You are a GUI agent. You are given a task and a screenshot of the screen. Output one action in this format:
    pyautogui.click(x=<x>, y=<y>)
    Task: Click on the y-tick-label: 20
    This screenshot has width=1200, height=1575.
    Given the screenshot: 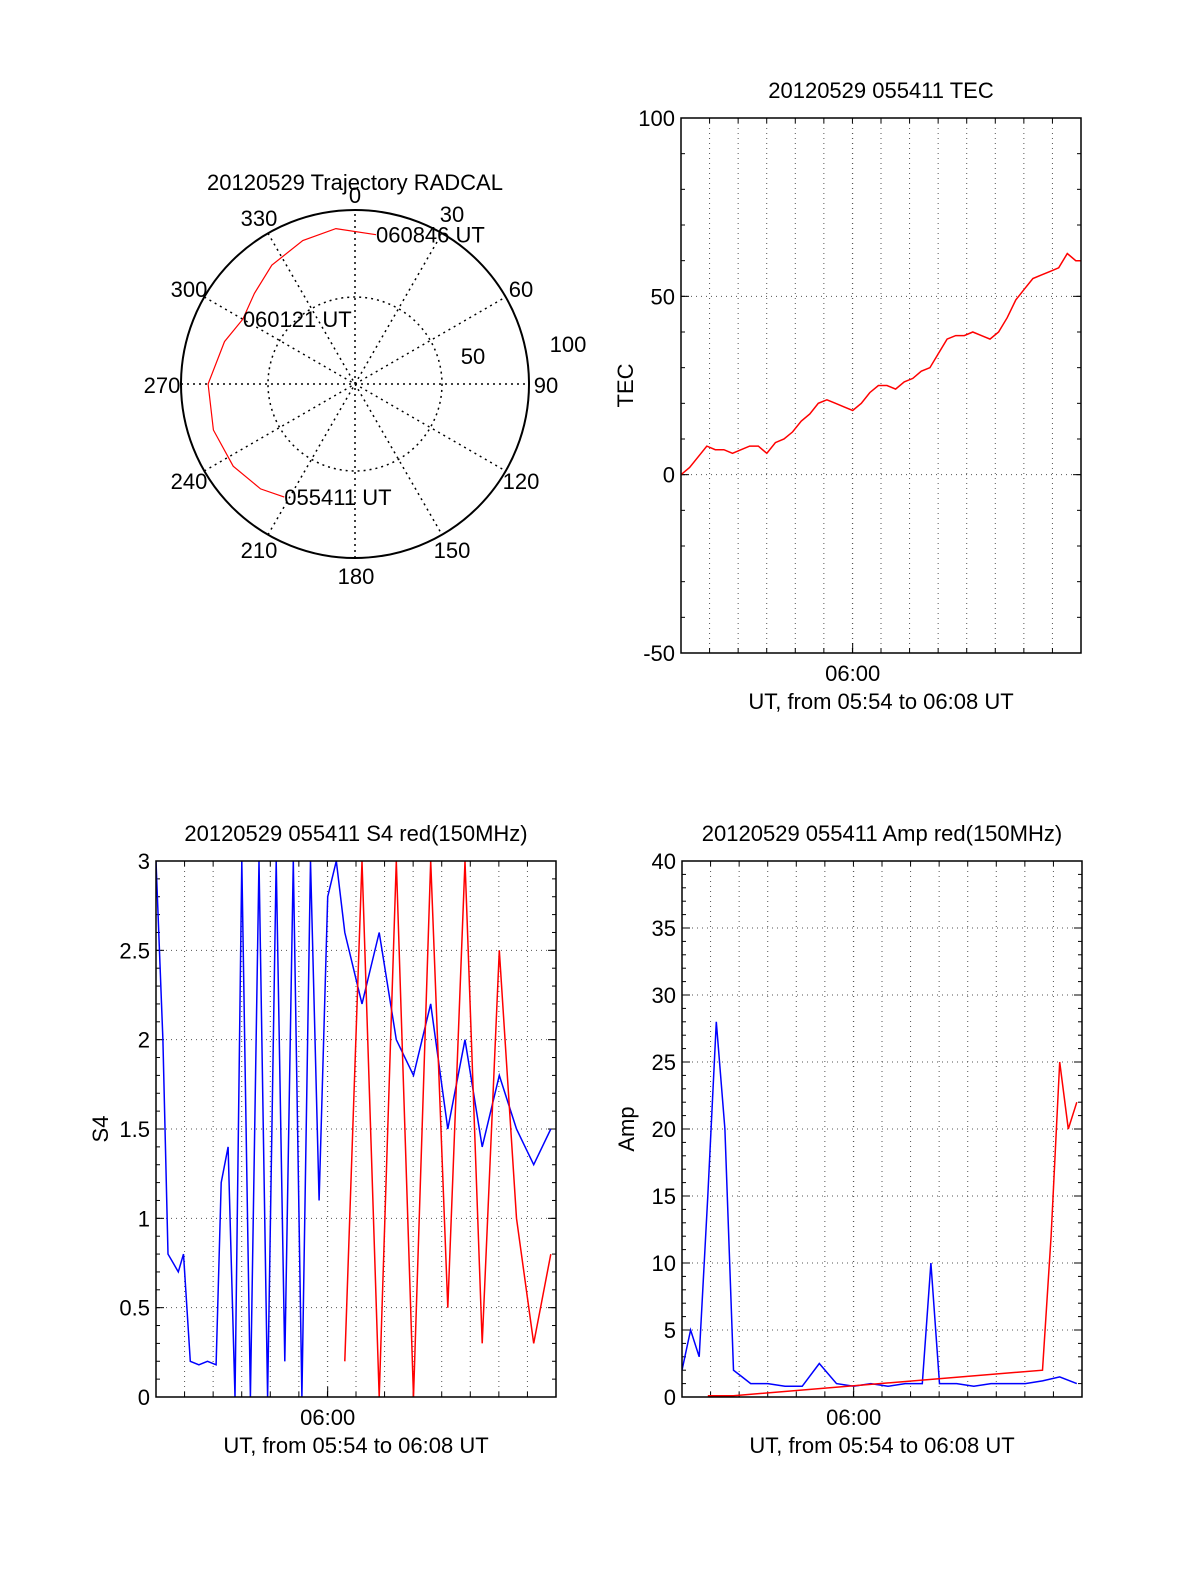 What is the action you would take?
    pyautogui.click(x=664, y=1129)
    